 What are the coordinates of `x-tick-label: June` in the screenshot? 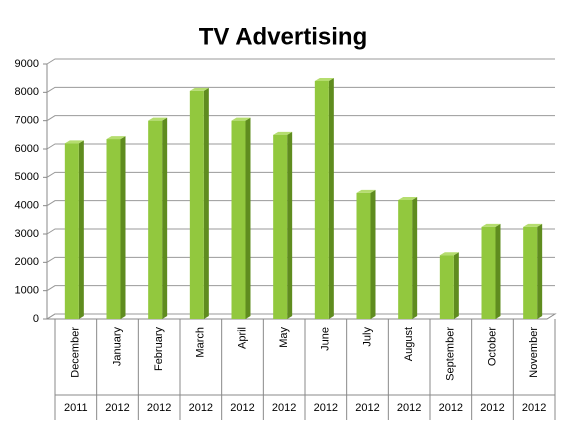 It's located at (326, 339).